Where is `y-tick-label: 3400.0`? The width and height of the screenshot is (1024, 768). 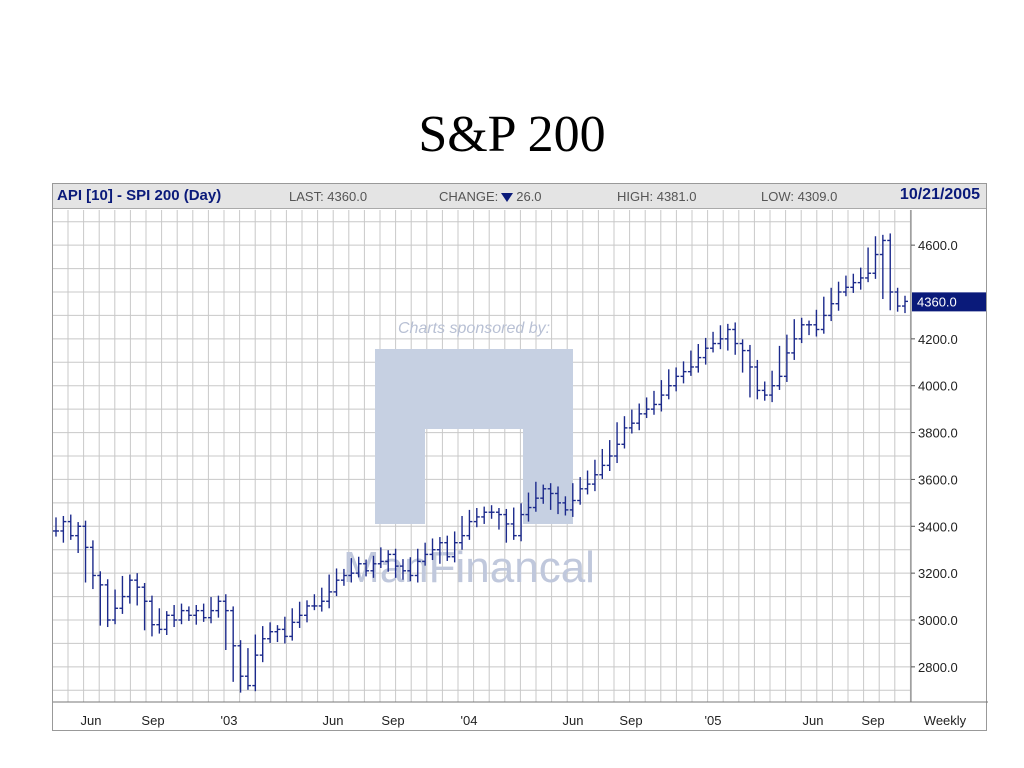
y-tick-label: 3400.0 is located at coordinates (938, 526).